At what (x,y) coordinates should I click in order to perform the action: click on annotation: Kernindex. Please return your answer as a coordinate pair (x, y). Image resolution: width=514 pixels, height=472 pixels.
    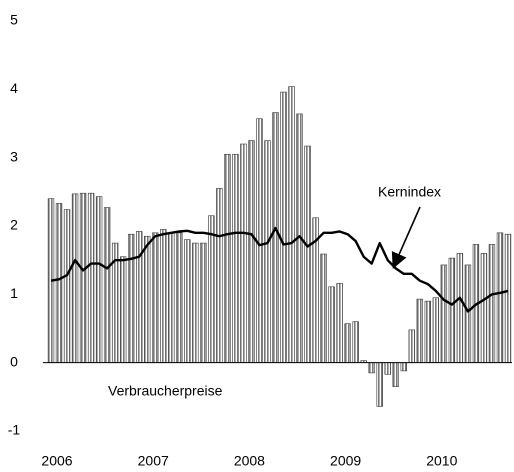
    Looking at the image, I should click on (409, 192).